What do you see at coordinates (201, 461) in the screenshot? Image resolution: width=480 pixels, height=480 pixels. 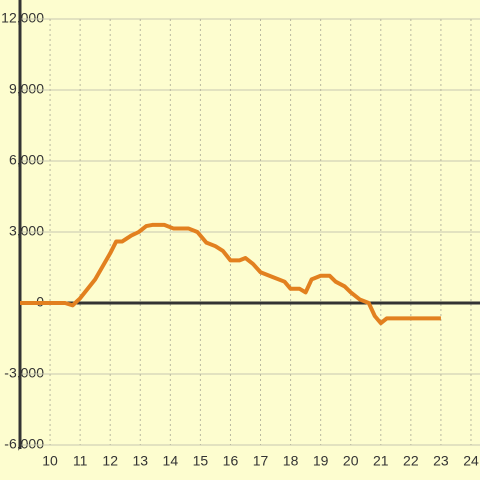 I see `x-tick-label: 15` at bounding box center [201, 461].